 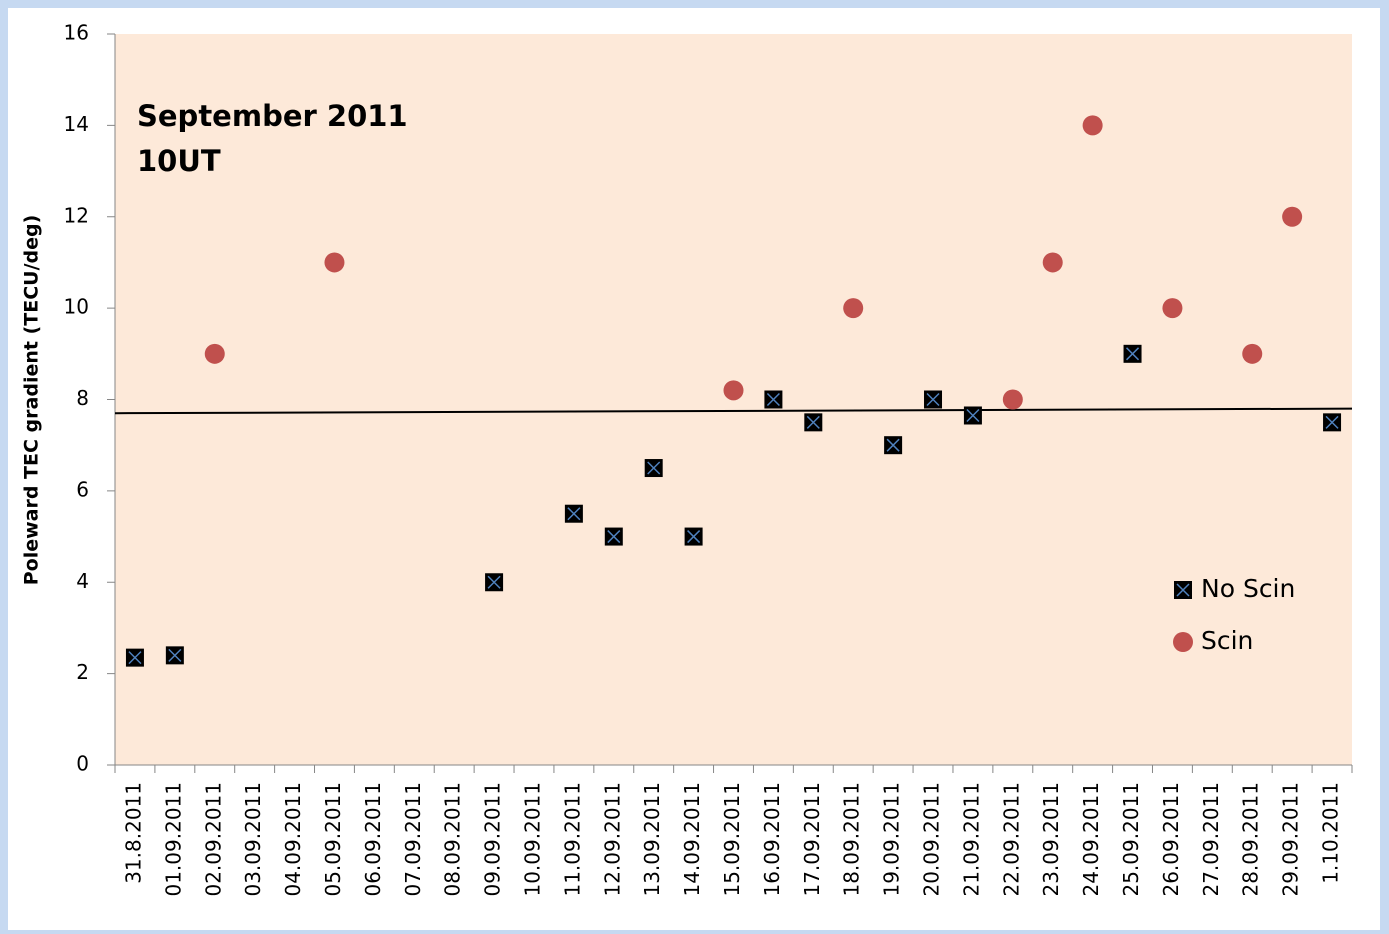 What do you see at coordinates (32, 400) in the screenshot?
I see `y-axis-title: Poleward TEC gradient (TECU/deg)` at bounding box center [32, 400].